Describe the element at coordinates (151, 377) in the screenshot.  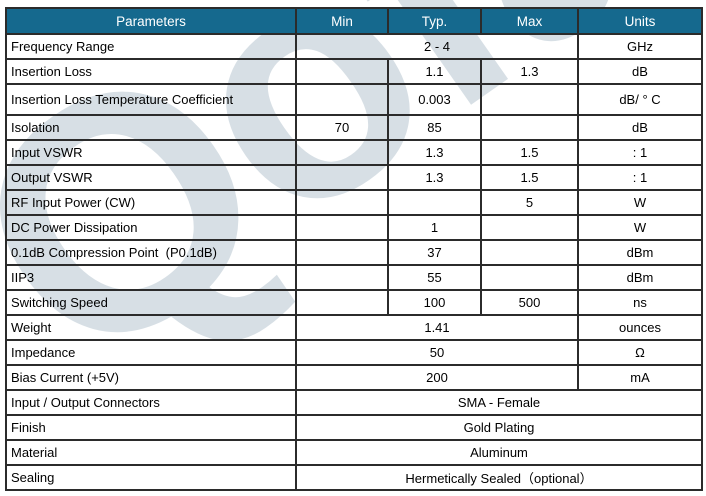
I see `param-label: Bias Current (+5V)` at that location.